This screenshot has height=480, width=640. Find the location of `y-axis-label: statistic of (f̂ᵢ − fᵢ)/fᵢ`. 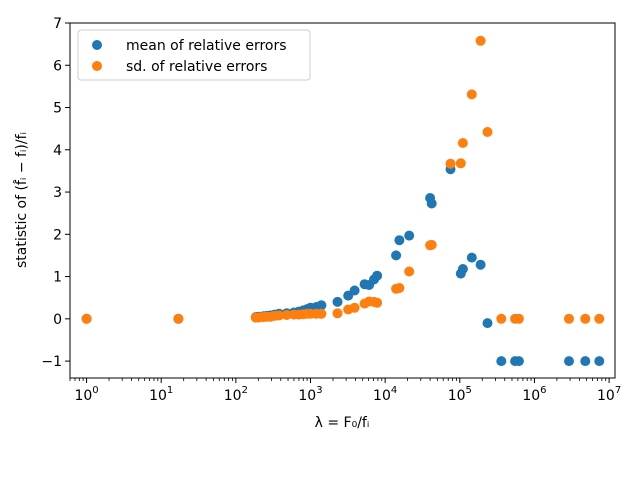

y-axis-label: statistic of (f̂ᵢ − fᵢ)/fᵢ is located at coordinates (21, 200).